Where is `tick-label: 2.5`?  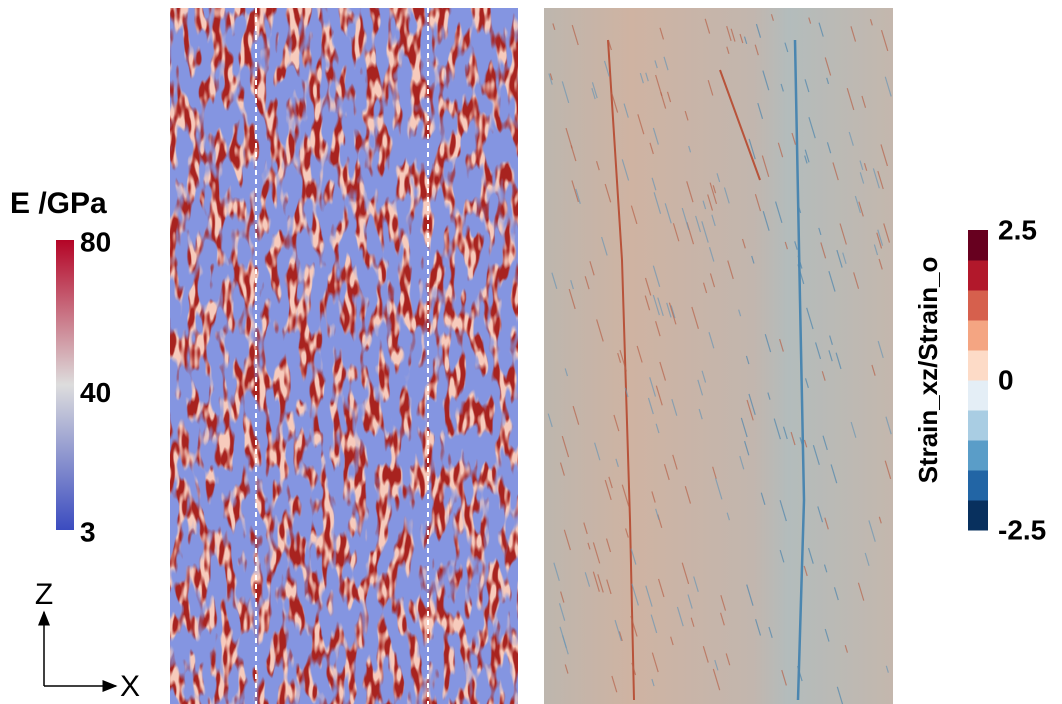 tick-label: 2.5 is located at coordinates (1017, 229).